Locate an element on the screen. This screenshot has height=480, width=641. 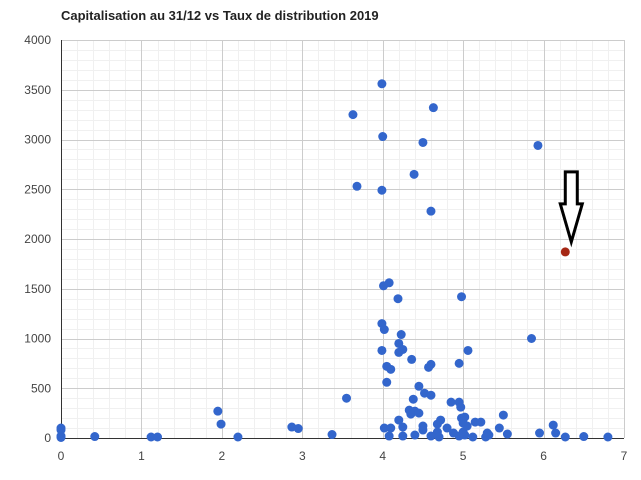
down-arrow-icon is located at coordinates (571, 209).